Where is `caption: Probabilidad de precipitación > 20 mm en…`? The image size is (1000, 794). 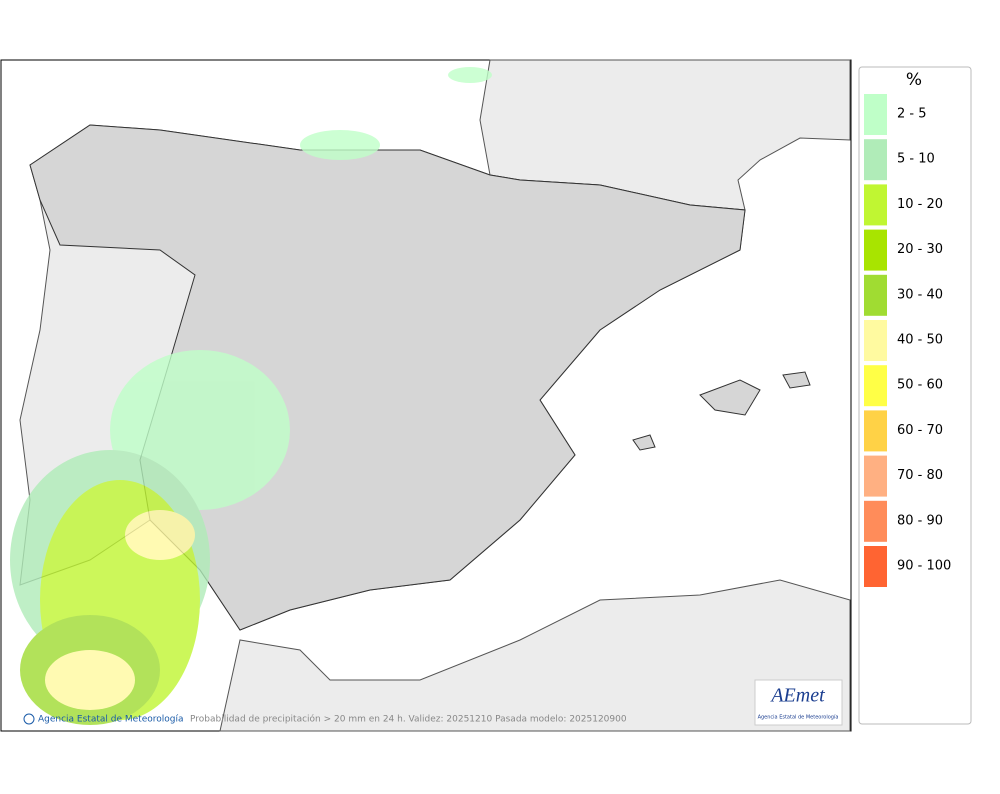
caption: Probabilidad de precipitación > 20 mm en… is located at coordinates (408, 719).